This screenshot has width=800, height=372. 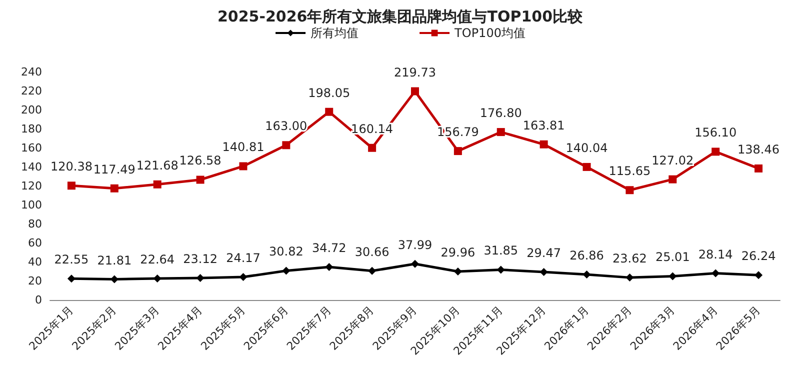 What do you see at coordinates (243, 258) in the screenshot?
I see `data-label: 24.17` at bounding box center [243, 258].